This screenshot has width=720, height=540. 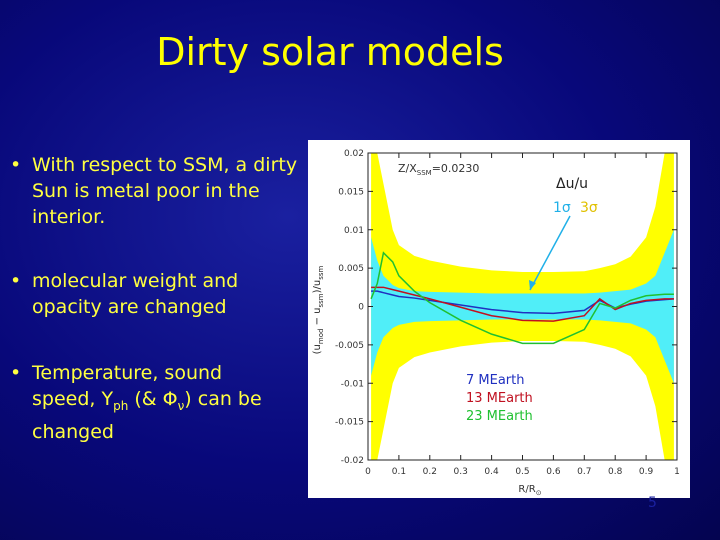 What do you see at coordinates (147, 415) in the screenshot?
I see `bullet-text: ) can be changed` at bounding box center [147, 415].